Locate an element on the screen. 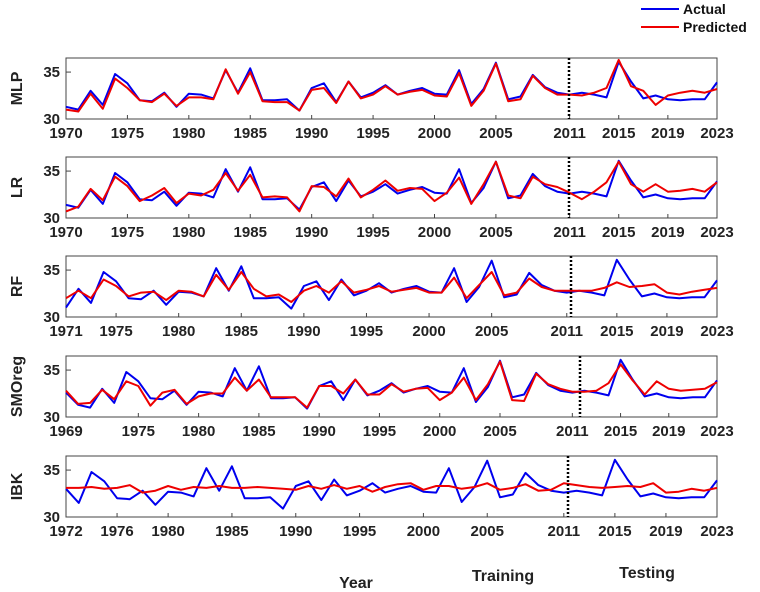  series-lr-predicted is located at coordinates (391, 186).